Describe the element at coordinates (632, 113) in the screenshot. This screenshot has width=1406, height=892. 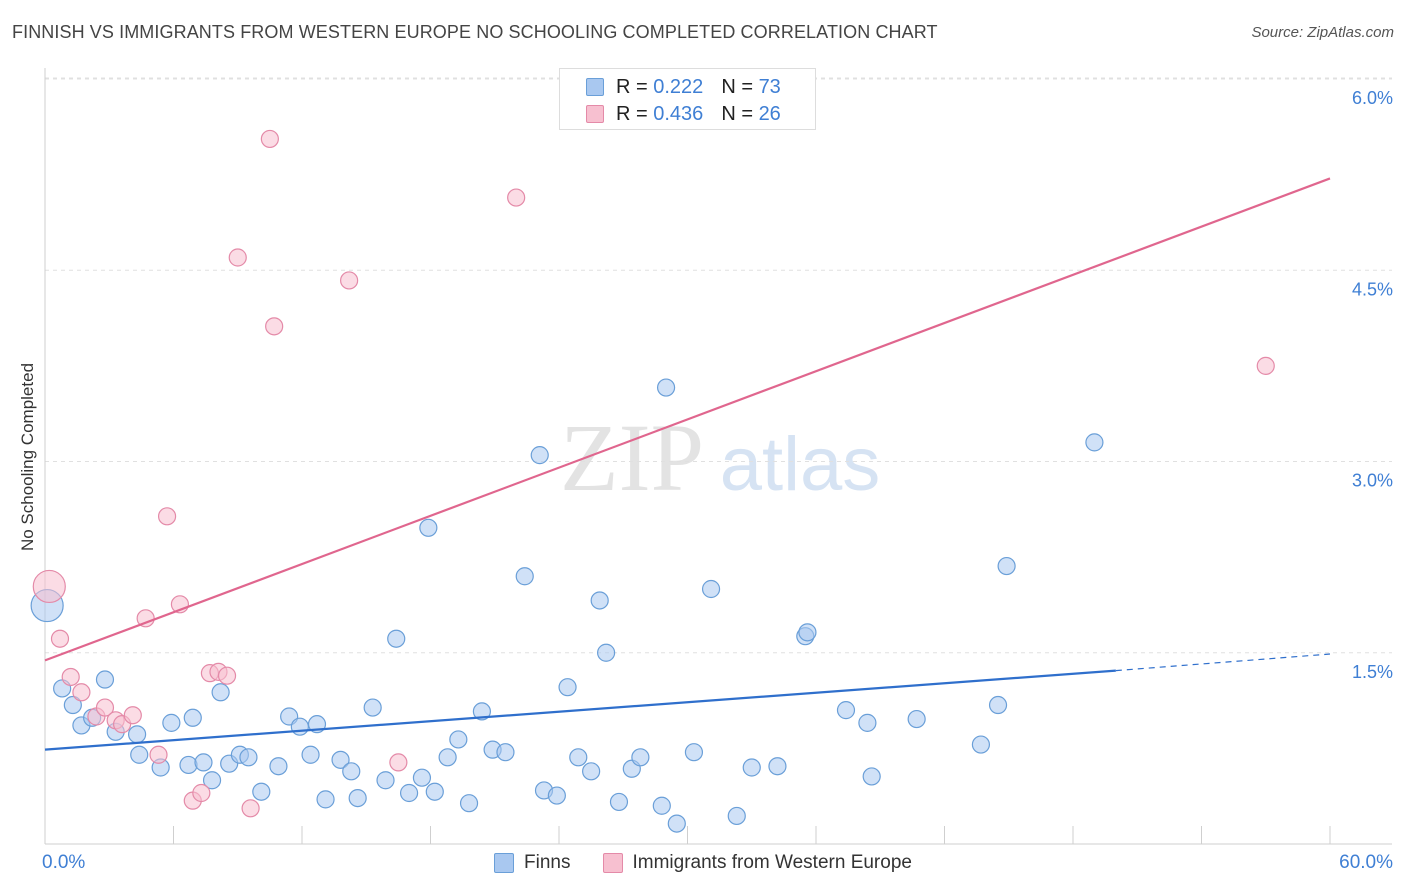
I see `legend-r-label-1: R =` at that location.